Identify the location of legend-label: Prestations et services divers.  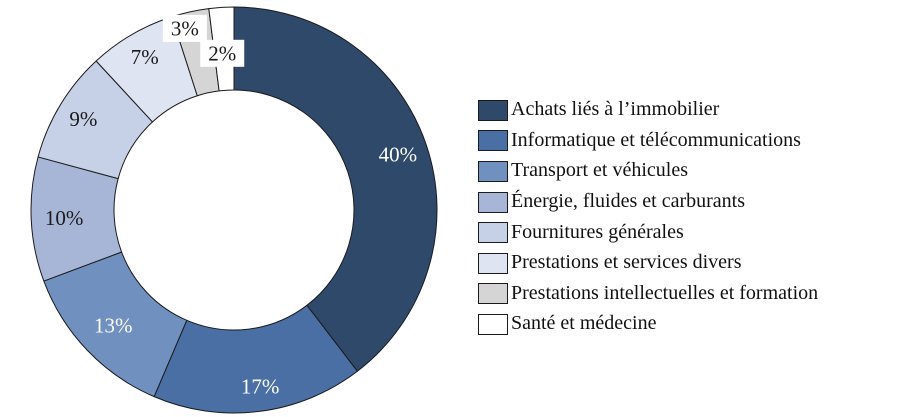
(626, 262).